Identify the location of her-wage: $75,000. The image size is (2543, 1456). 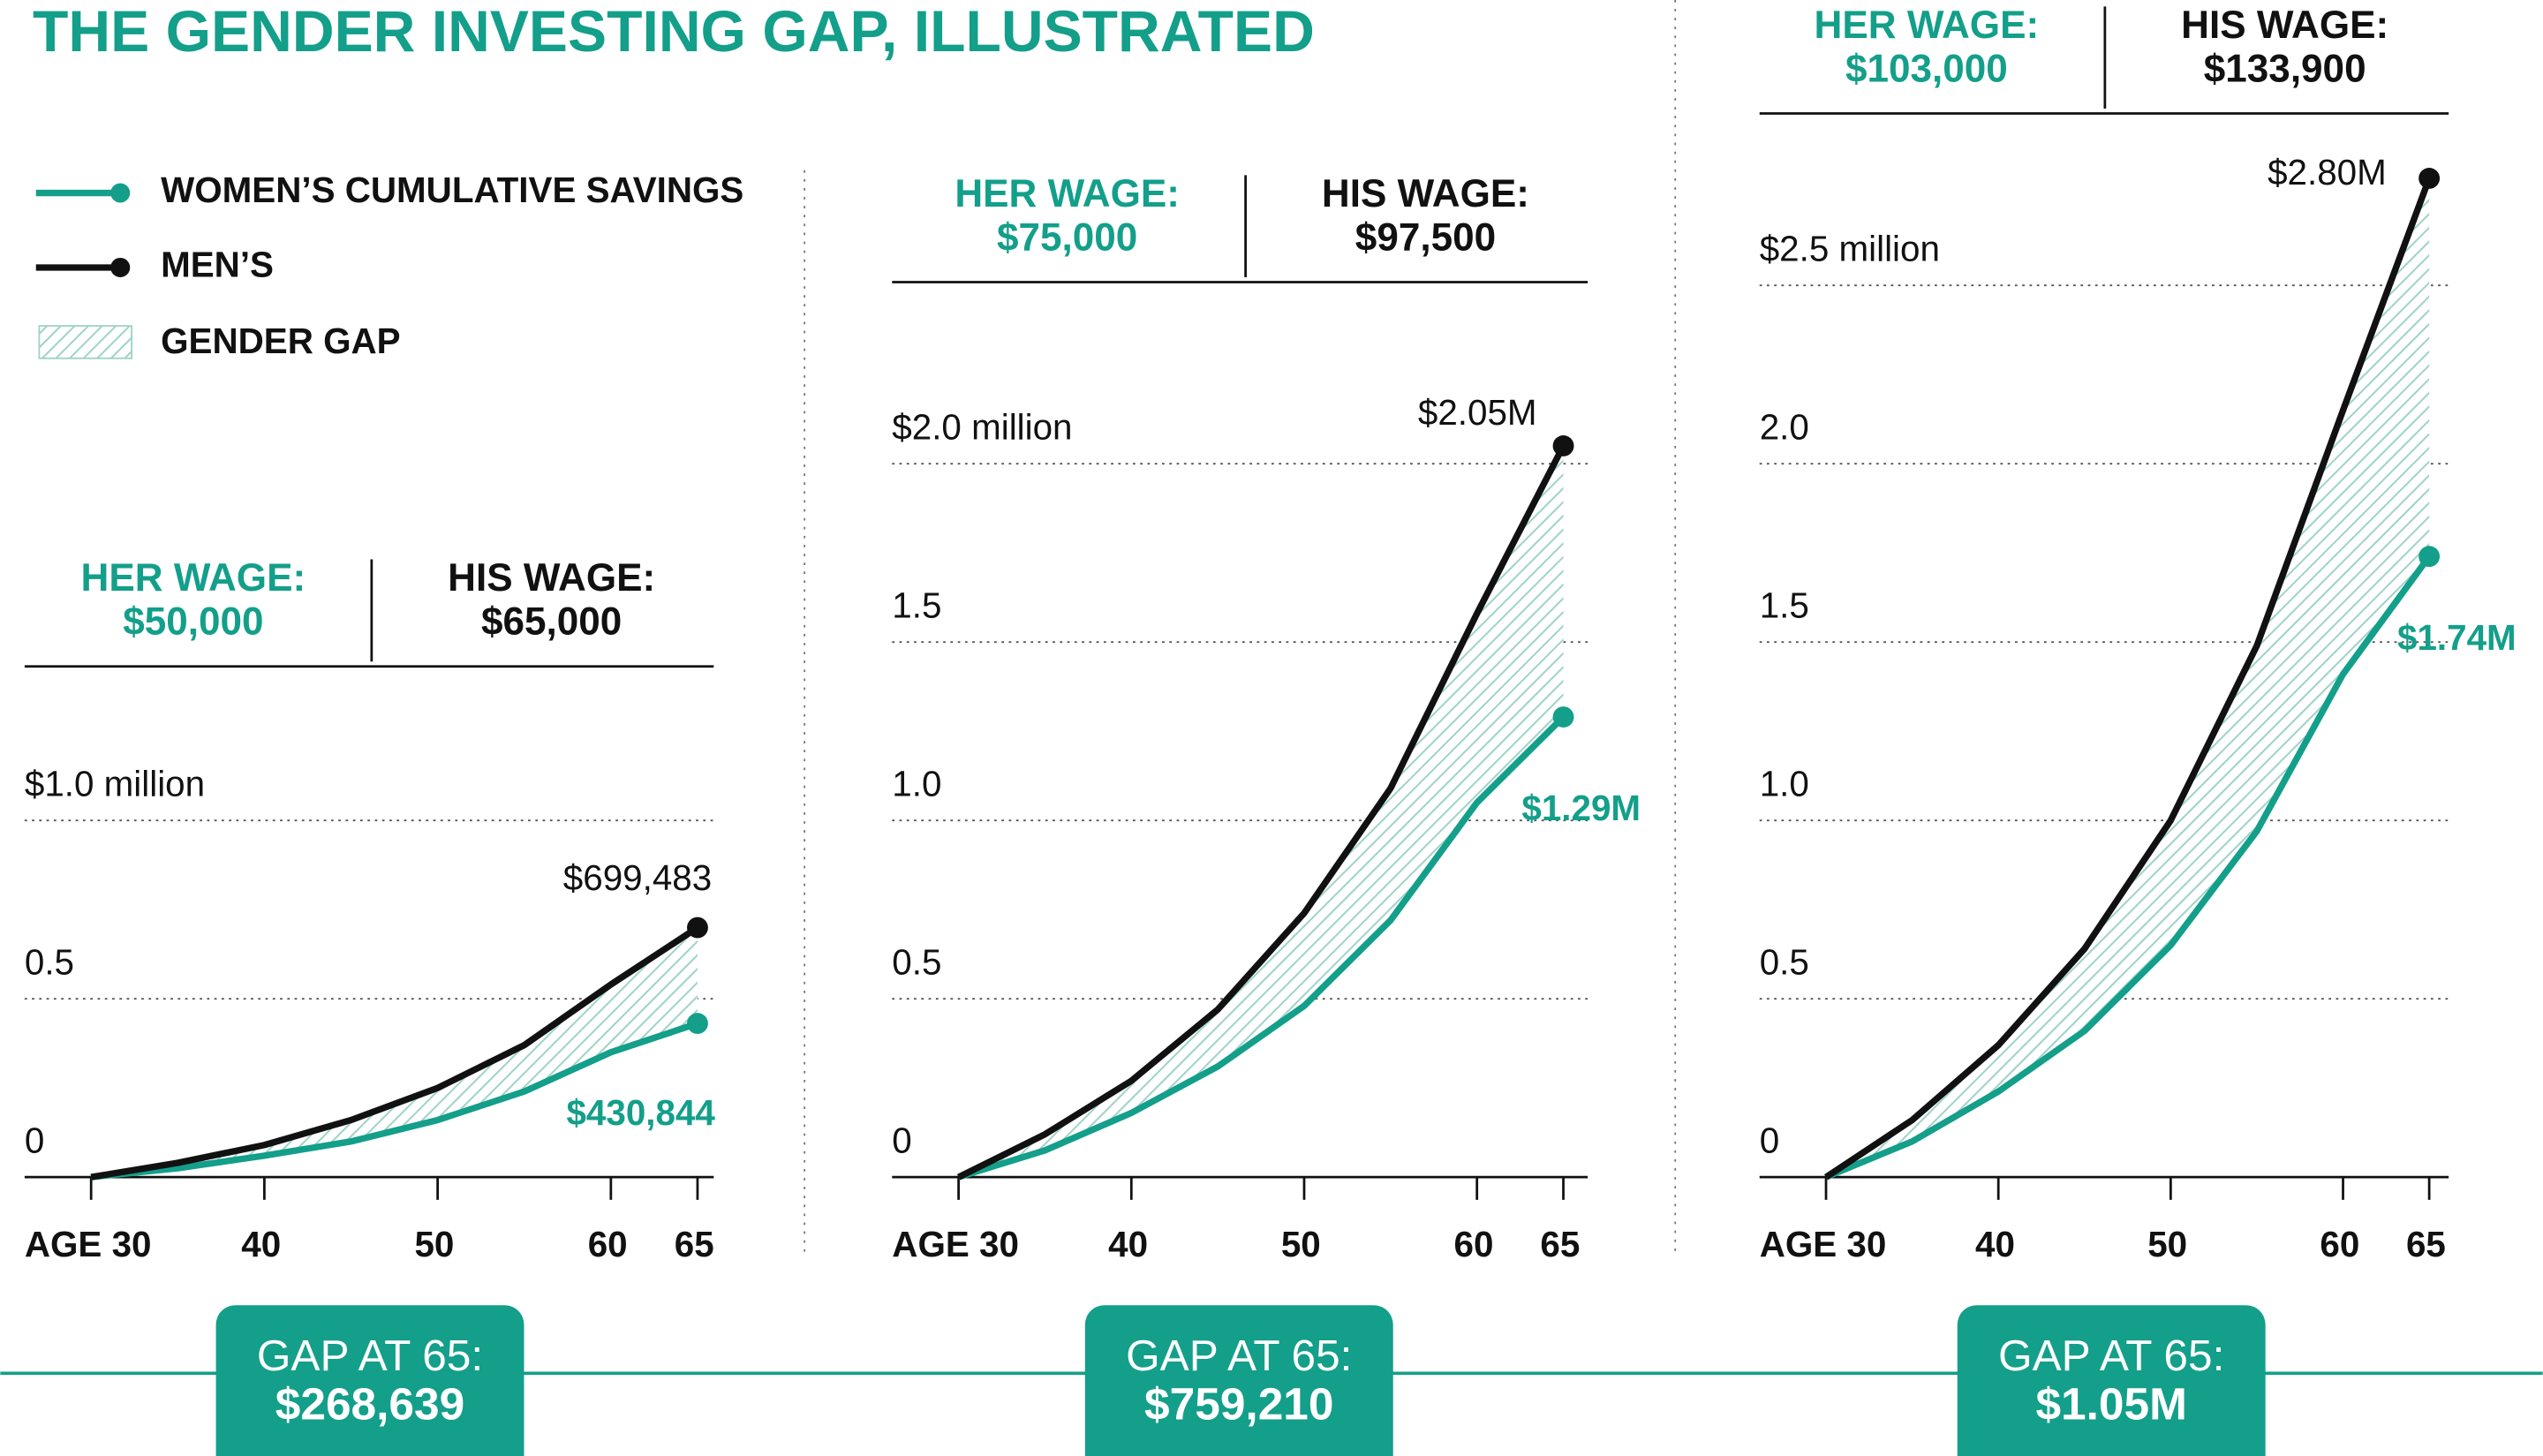
(1067, 237).